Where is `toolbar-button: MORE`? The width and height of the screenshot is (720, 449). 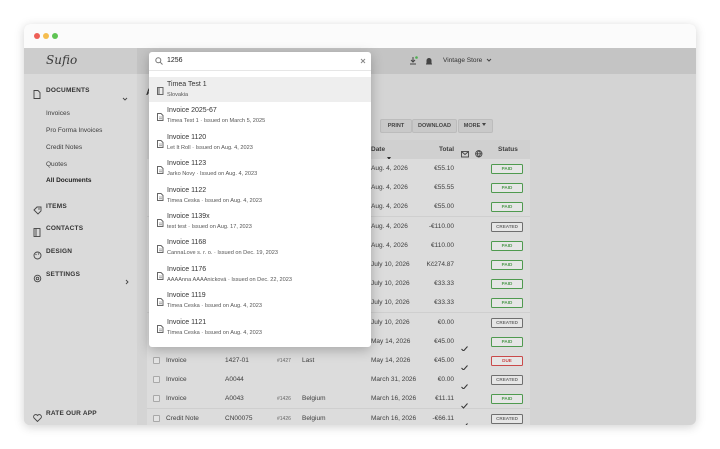
toolbar-button: MORE is located at coordinates (475, 126).